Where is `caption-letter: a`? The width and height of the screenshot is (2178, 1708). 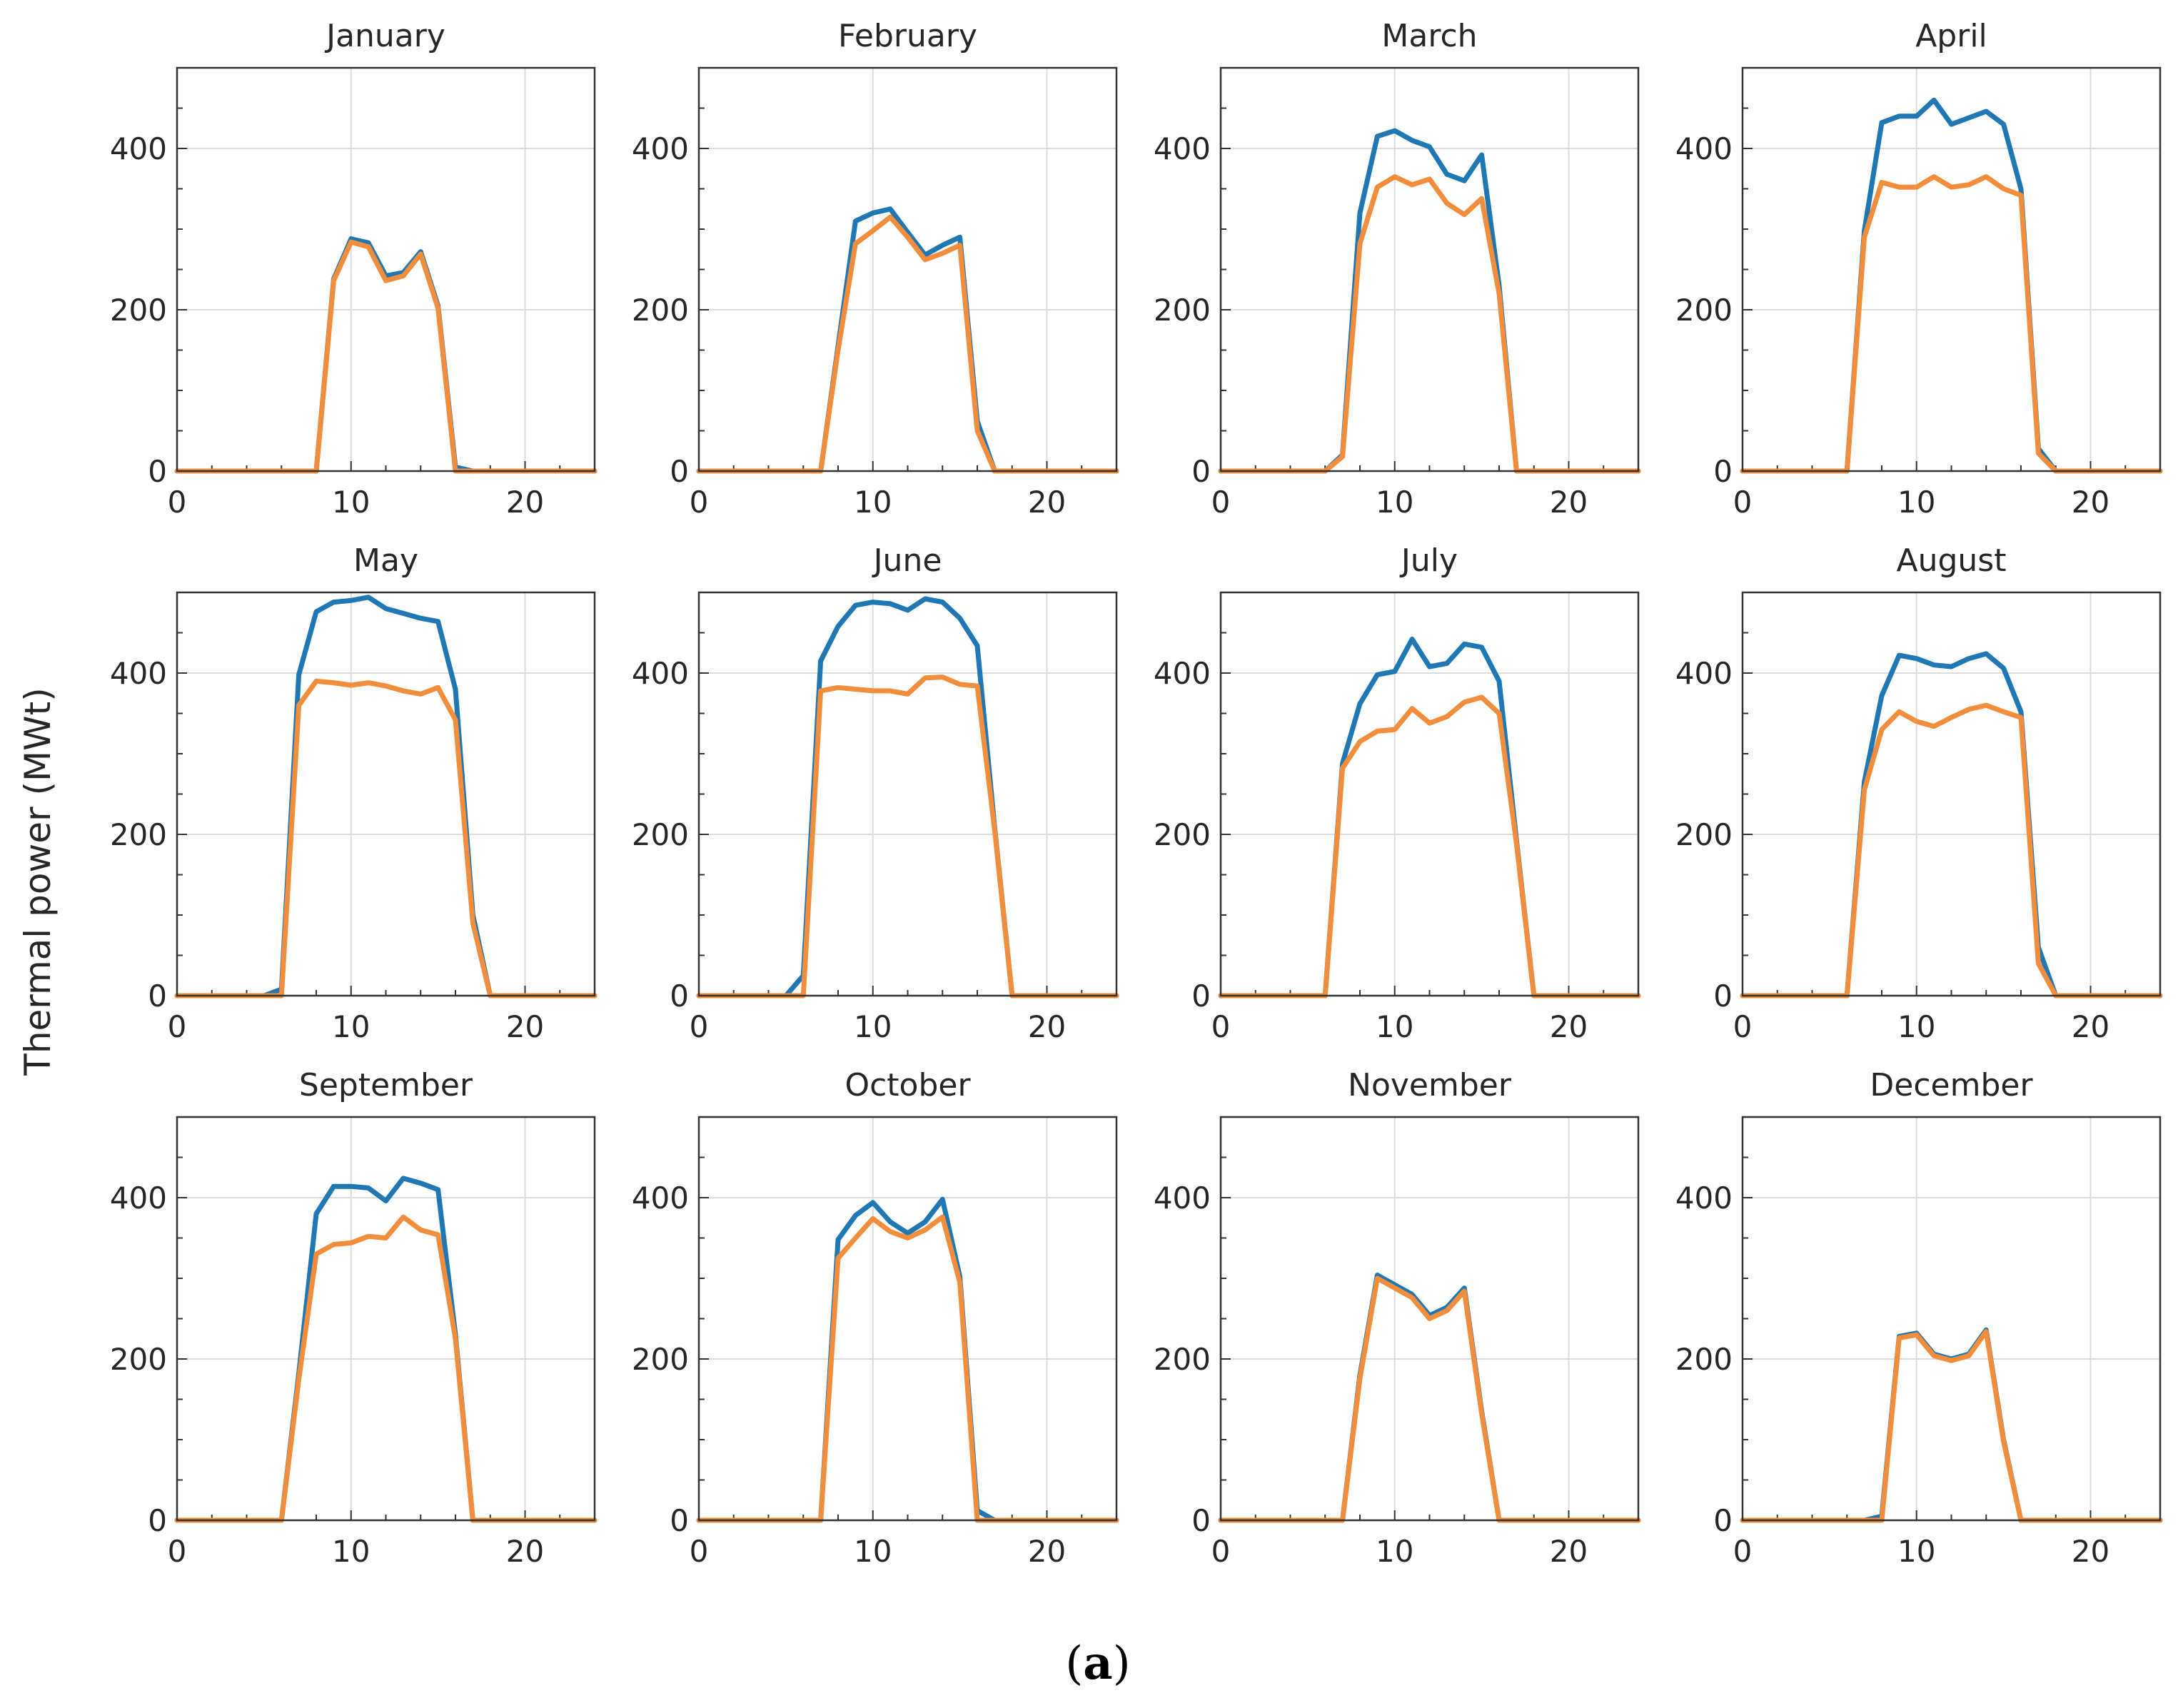
caption-letter: a is located at coordinates (1097, 1664).